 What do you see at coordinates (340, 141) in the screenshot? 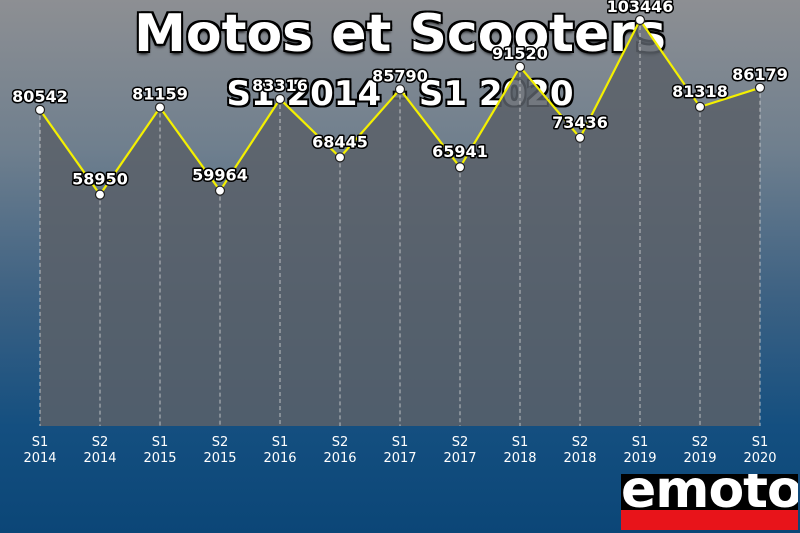
I see `data-label: 68445` at bounding box center [340, 141].